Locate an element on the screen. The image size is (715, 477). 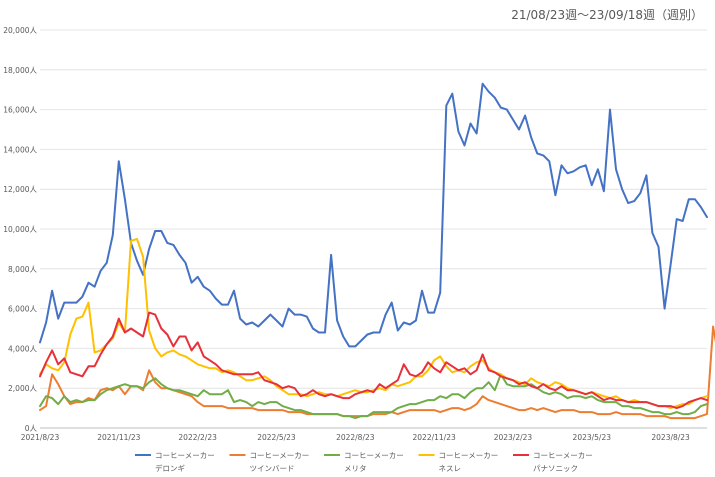
y-tick-label: 4,000人 is located at coordinates (22, 348).